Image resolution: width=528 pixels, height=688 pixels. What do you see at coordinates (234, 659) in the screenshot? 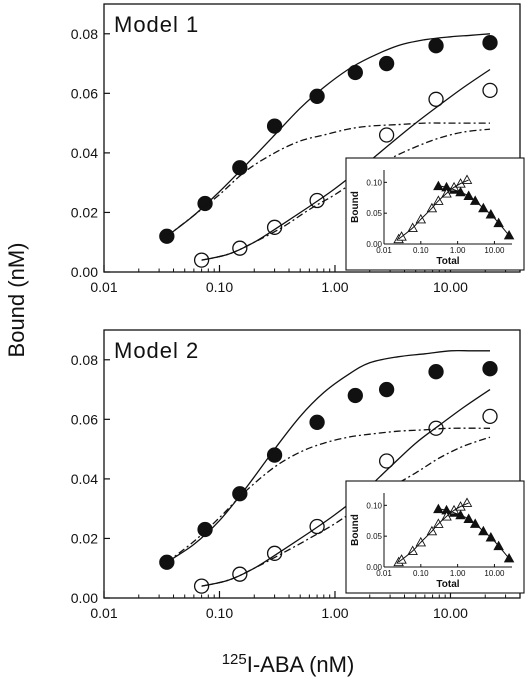
I see `x-axis-title-superscript: 125` at bounding box center [234, 659].